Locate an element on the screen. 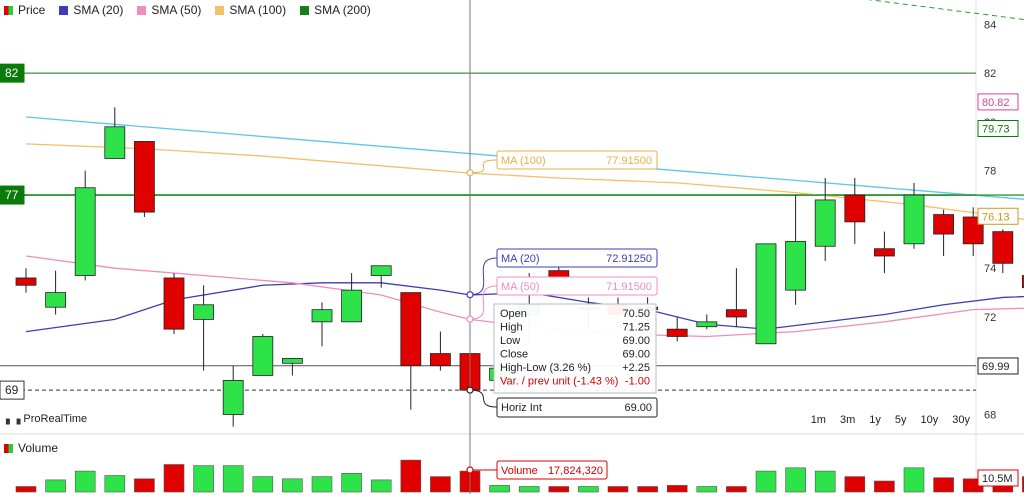 The height and width of the screenshot is (499, 1024). period-button-30y: 30y is located at coordinates (961, 420).